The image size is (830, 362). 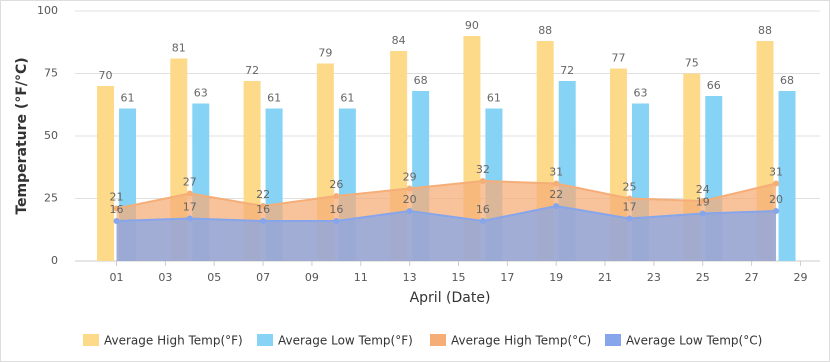 What do you see at coordinates (22, 135) in the screenshot?
I see `y-axis-title: Temperature (°F/°C)` at bounding box center [22, 135].